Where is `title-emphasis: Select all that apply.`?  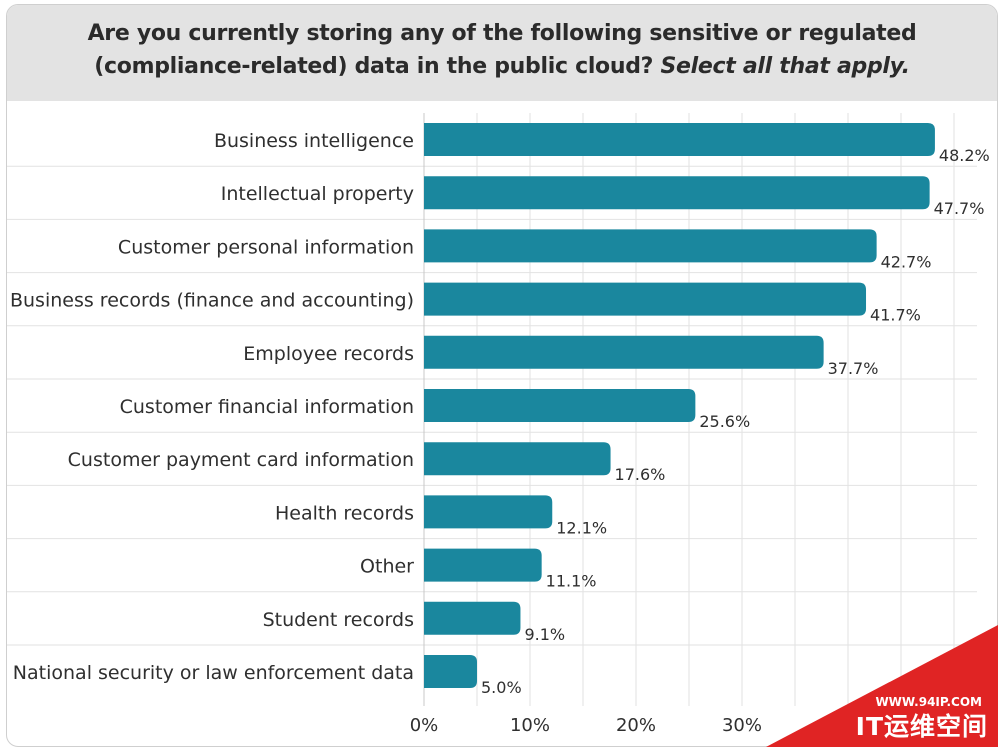 title-emphasis: Select all that apply. is located at coordinates (785, 66).